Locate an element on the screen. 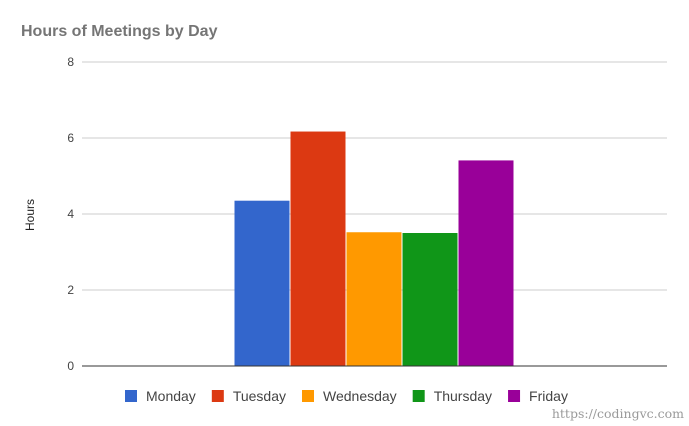 This screenshot has height=426, width=689. legend-item-wednesday: Wednesday is located at coordinates (349, 396).